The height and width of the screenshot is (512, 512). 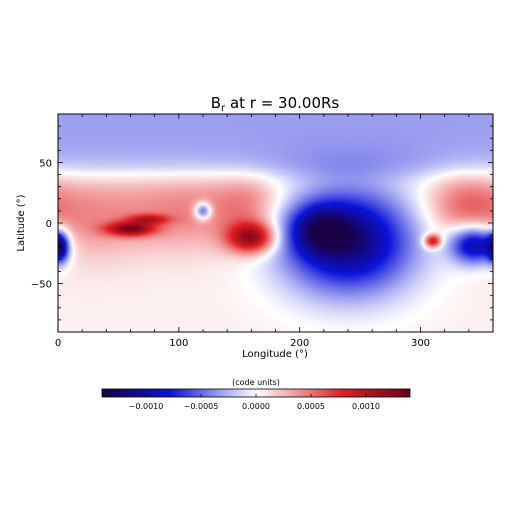 I want to click on x-tick-label: 0, so click(x=58, y=343).